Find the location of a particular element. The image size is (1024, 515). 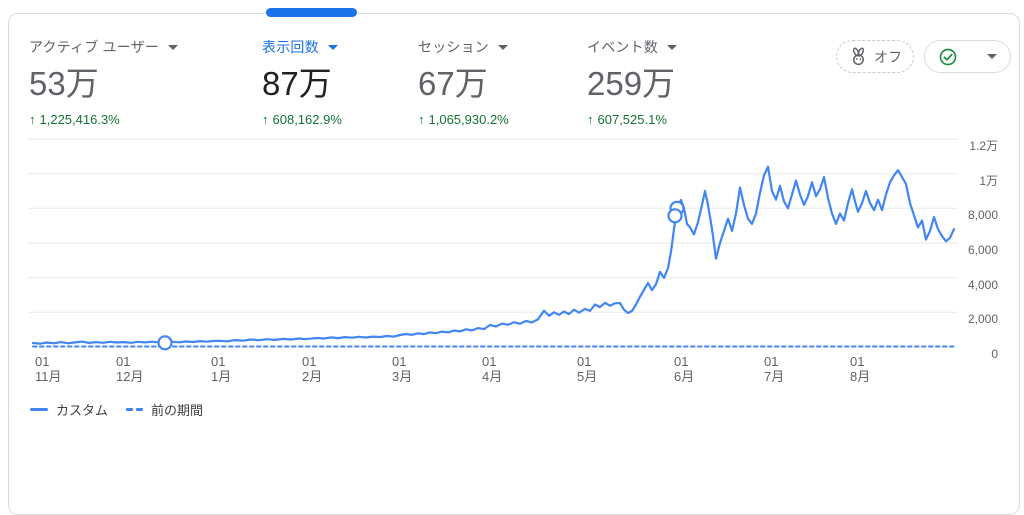

dashed-line-swatch is located at coordinates (135, 409).